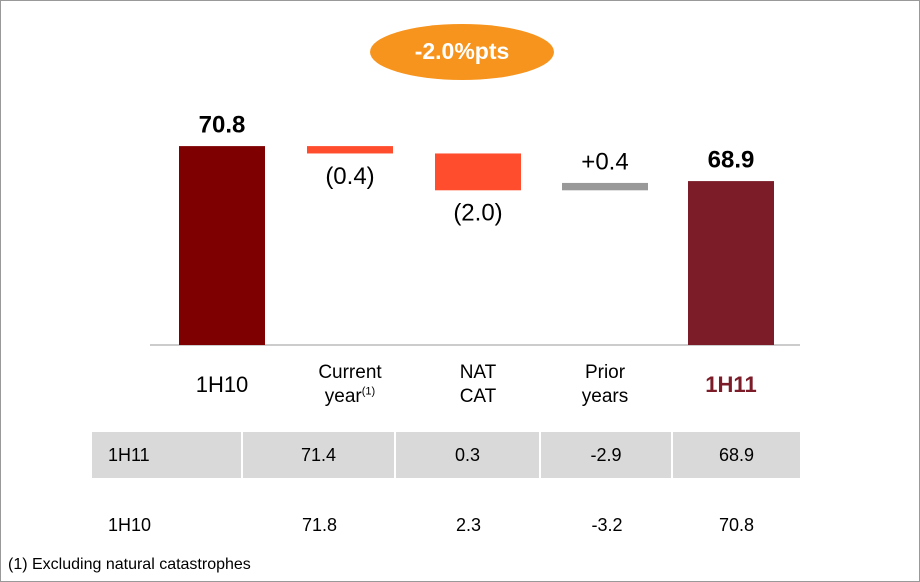 This screenshot has width=920, height=582. What do you see at coordinates (604, 161) in the screenshot?
I see `value-label: +0.4` at bounding box center [604, 161].